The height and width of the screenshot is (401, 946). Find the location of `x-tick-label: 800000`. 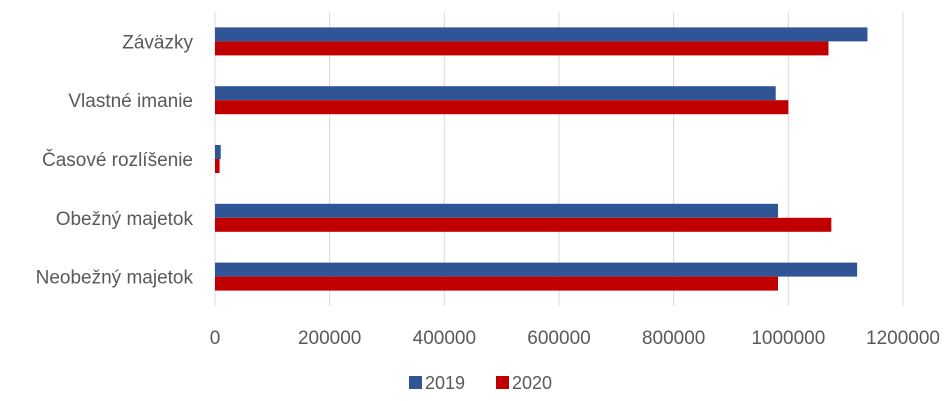

x-tick-label: 800000 is located at coordinates (673, 338).